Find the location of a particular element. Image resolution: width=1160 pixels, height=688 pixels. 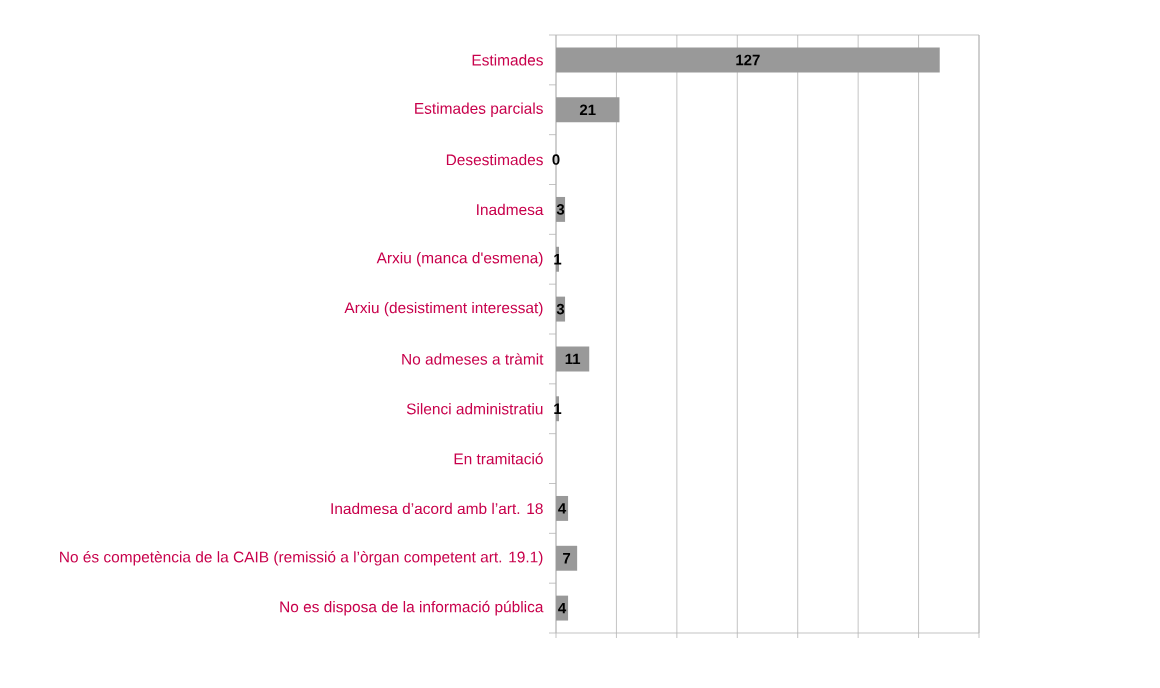

y-tick-label: No és competència de la CAIB (remissió a l’òrgan competent art. 19.1) is located at coordinates (301, 558).